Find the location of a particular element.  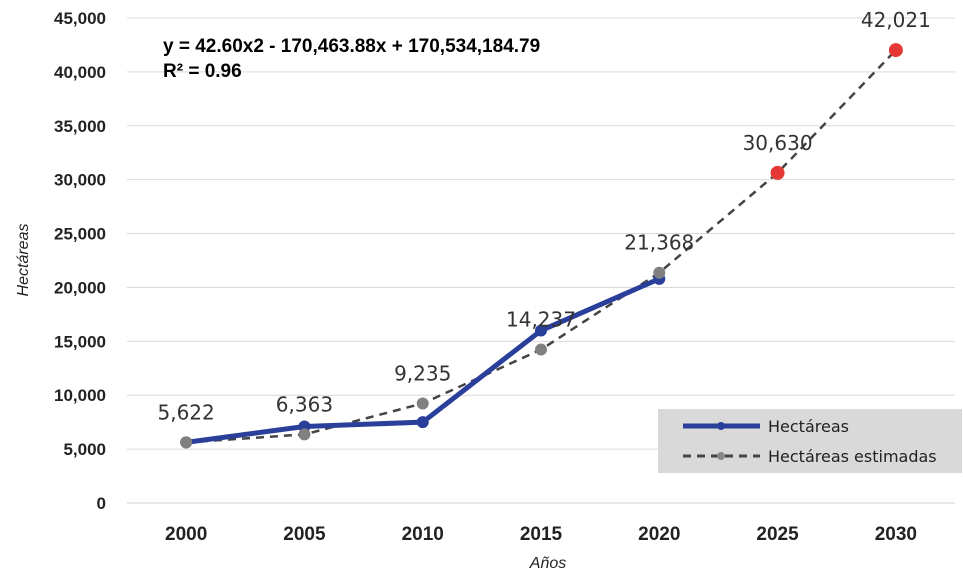

r-squared-label: R² = 0.96 is located at coordinates (202, 71).